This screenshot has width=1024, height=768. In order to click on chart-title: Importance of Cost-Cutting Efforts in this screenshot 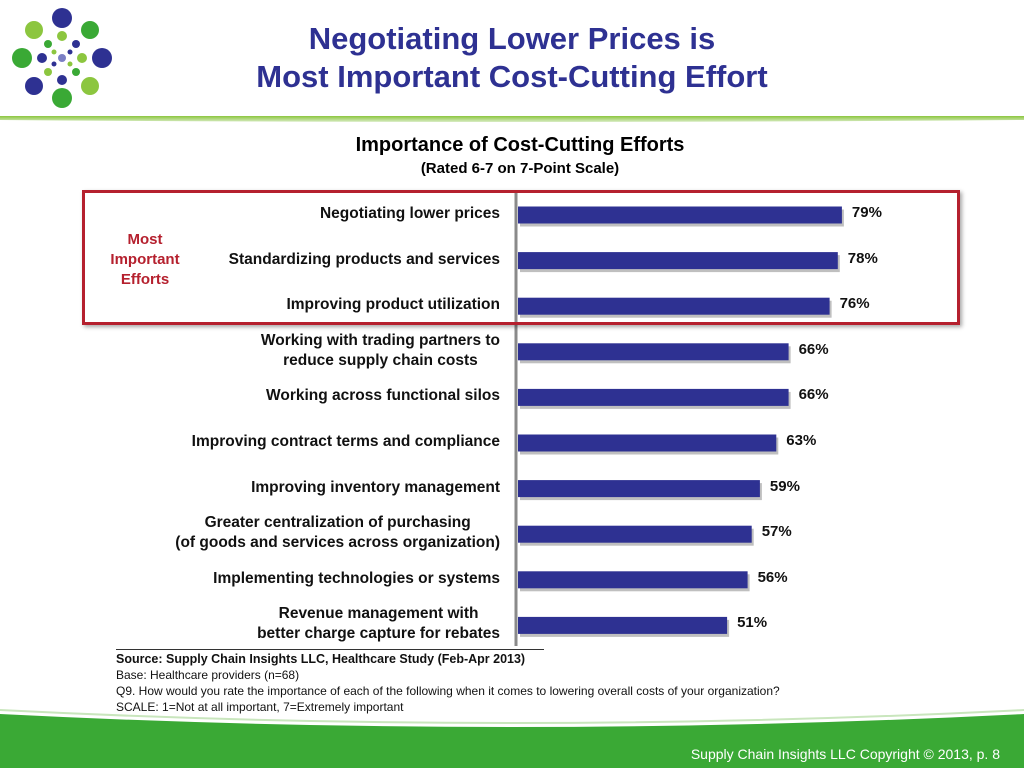, I will do `click(520, 145)`.